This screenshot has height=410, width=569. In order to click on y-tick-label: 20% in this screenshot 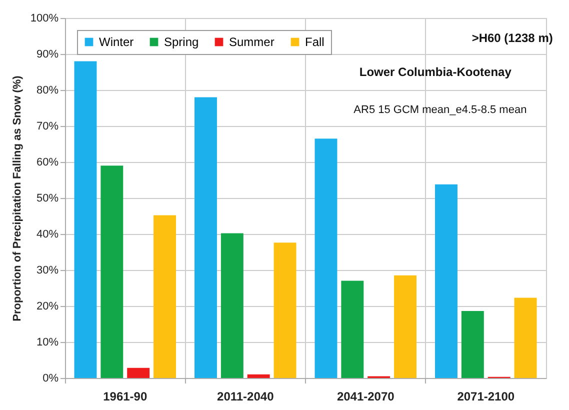, I will do `click(47, 306)`.